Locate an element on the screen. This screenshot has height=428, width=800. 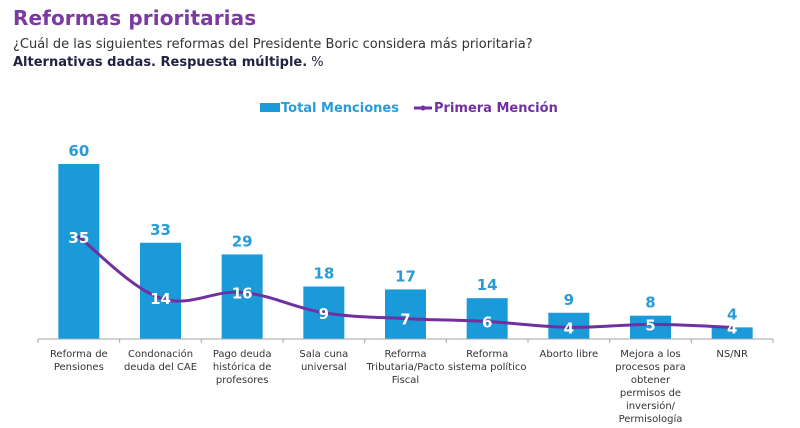
x-tick-label-line: Permisología is located at coordinates (651, 419).